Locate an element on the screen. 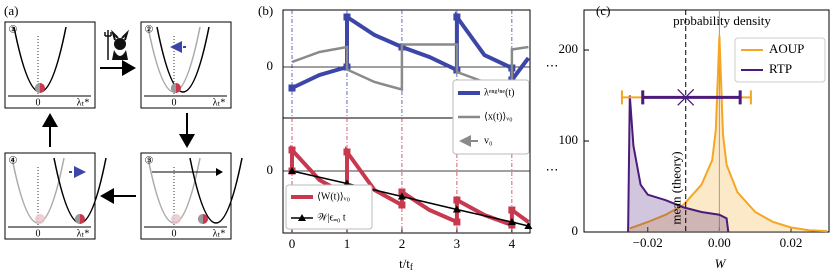 The width and height of the screenshot is (830, 276). density-line is located at coordinates (678, 164).